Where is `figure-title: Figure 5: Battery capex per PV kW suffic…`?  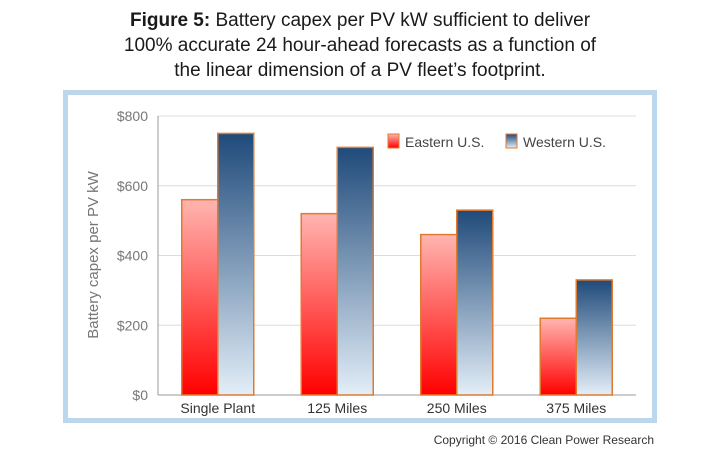 figure-title: Figure 5: Battery capex per PV kW suffic… is located at coordinates (360, 45).